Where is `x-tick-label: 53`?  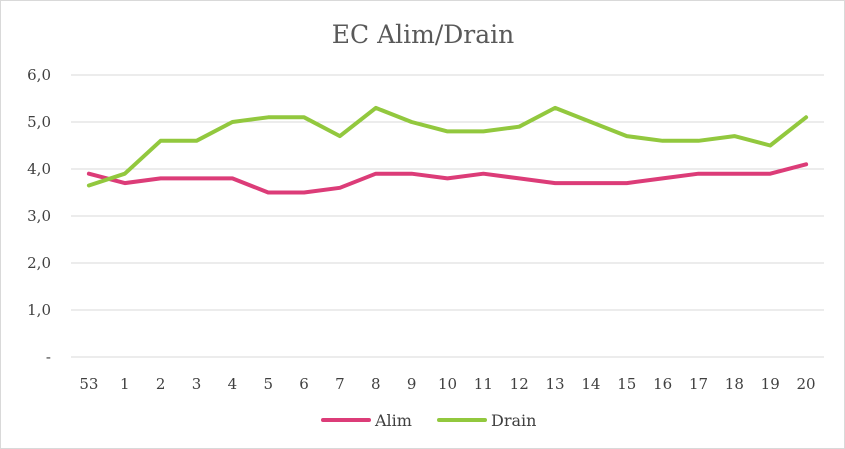 x-tick-label: 53 is located at coordinates (88, 384).